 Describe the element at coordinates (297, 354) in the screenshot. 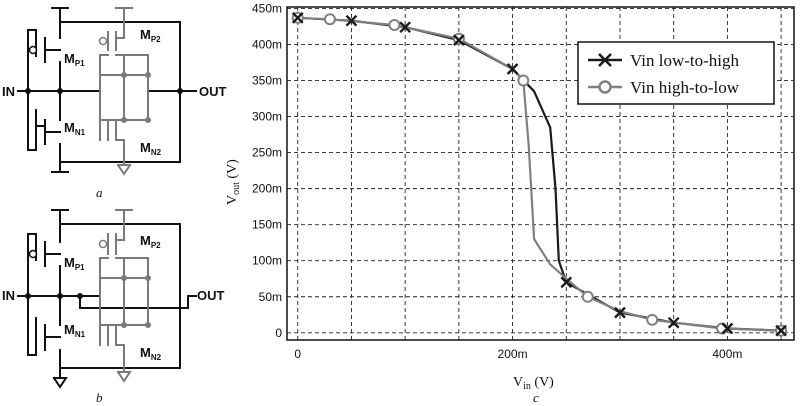

I see `x-tick-label: 0` at that location.